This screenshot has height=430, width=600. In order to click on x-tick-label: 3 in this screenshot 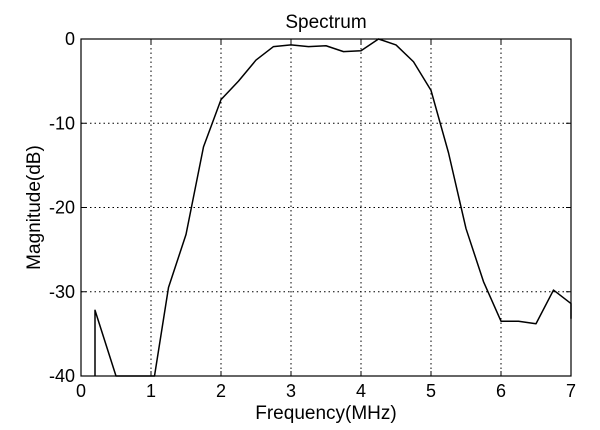, I will do `click(291, 391)`.